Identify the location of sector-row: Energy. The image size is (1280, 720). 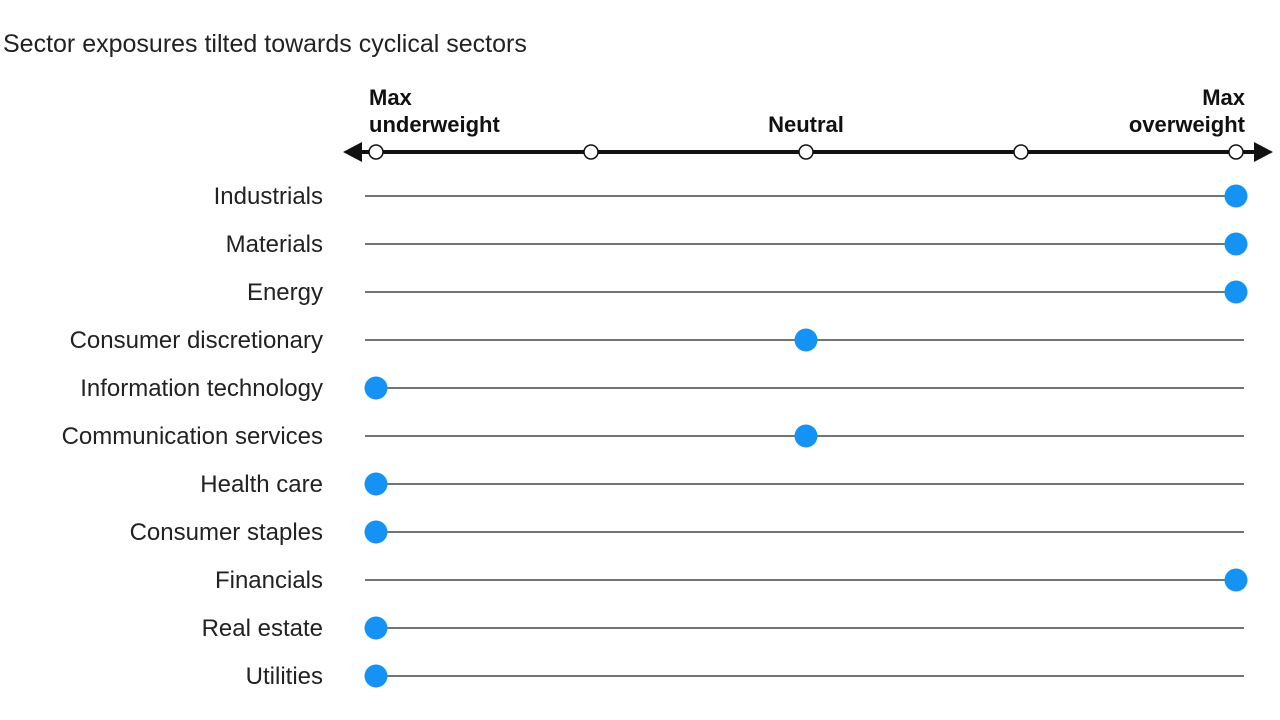
(747, 292).